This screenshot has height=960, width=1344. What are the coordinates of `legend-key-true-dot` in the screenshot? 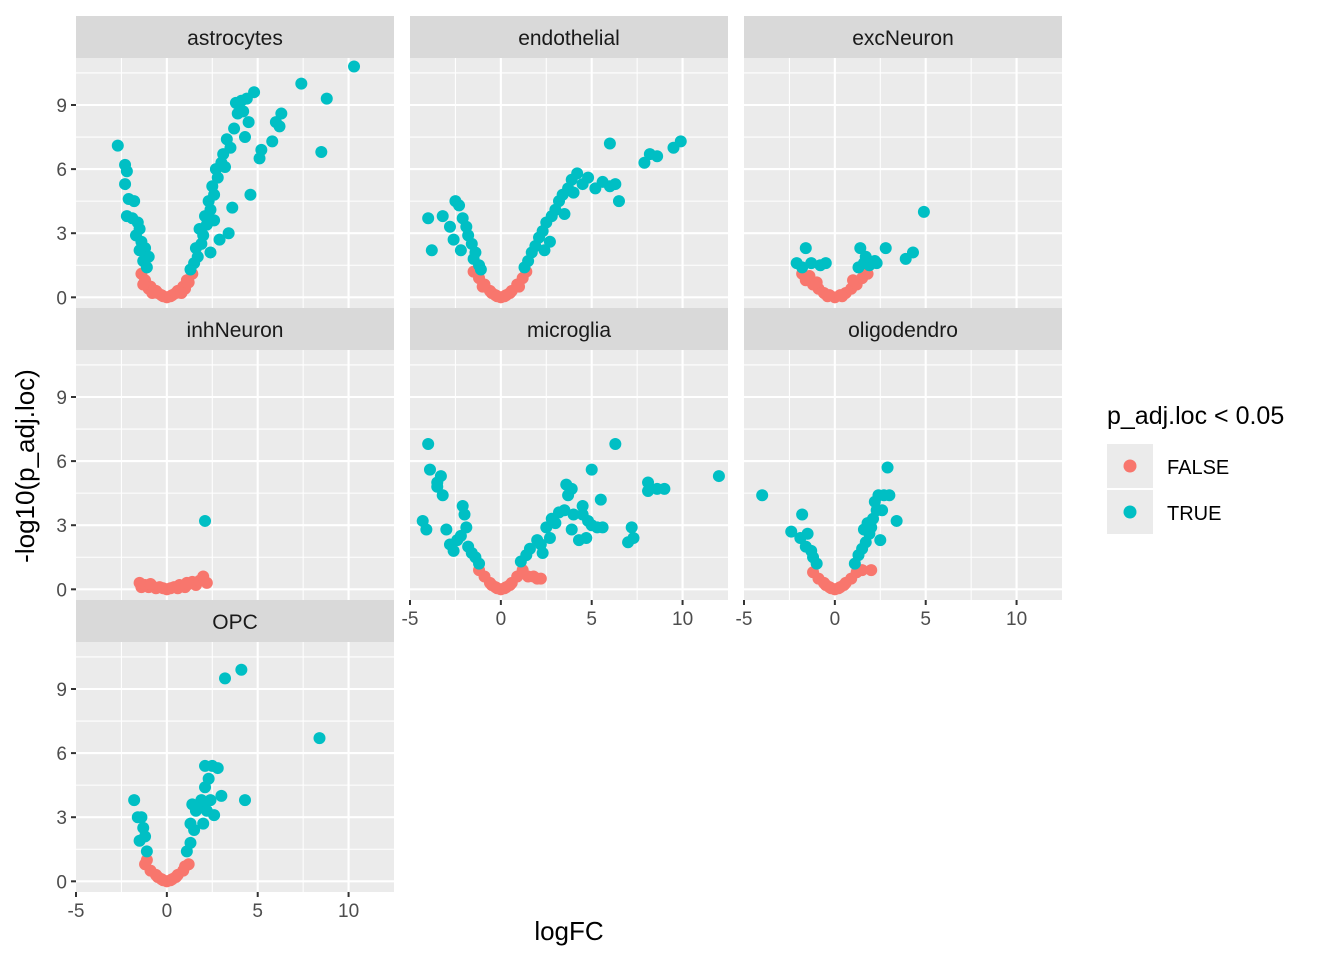 It's located at (1130, 512).